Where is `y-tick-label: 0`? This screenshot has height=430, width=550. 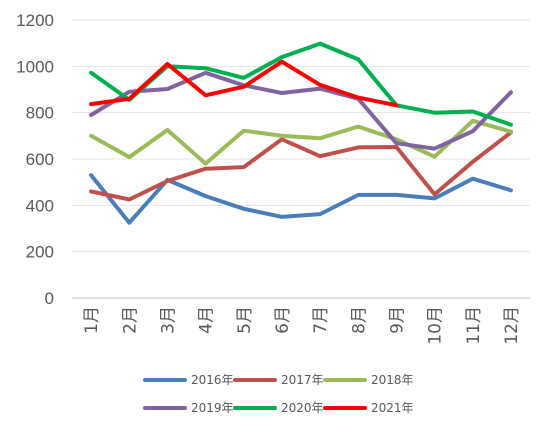
y-tick-label: 0 is located at coordinates (49, 298).